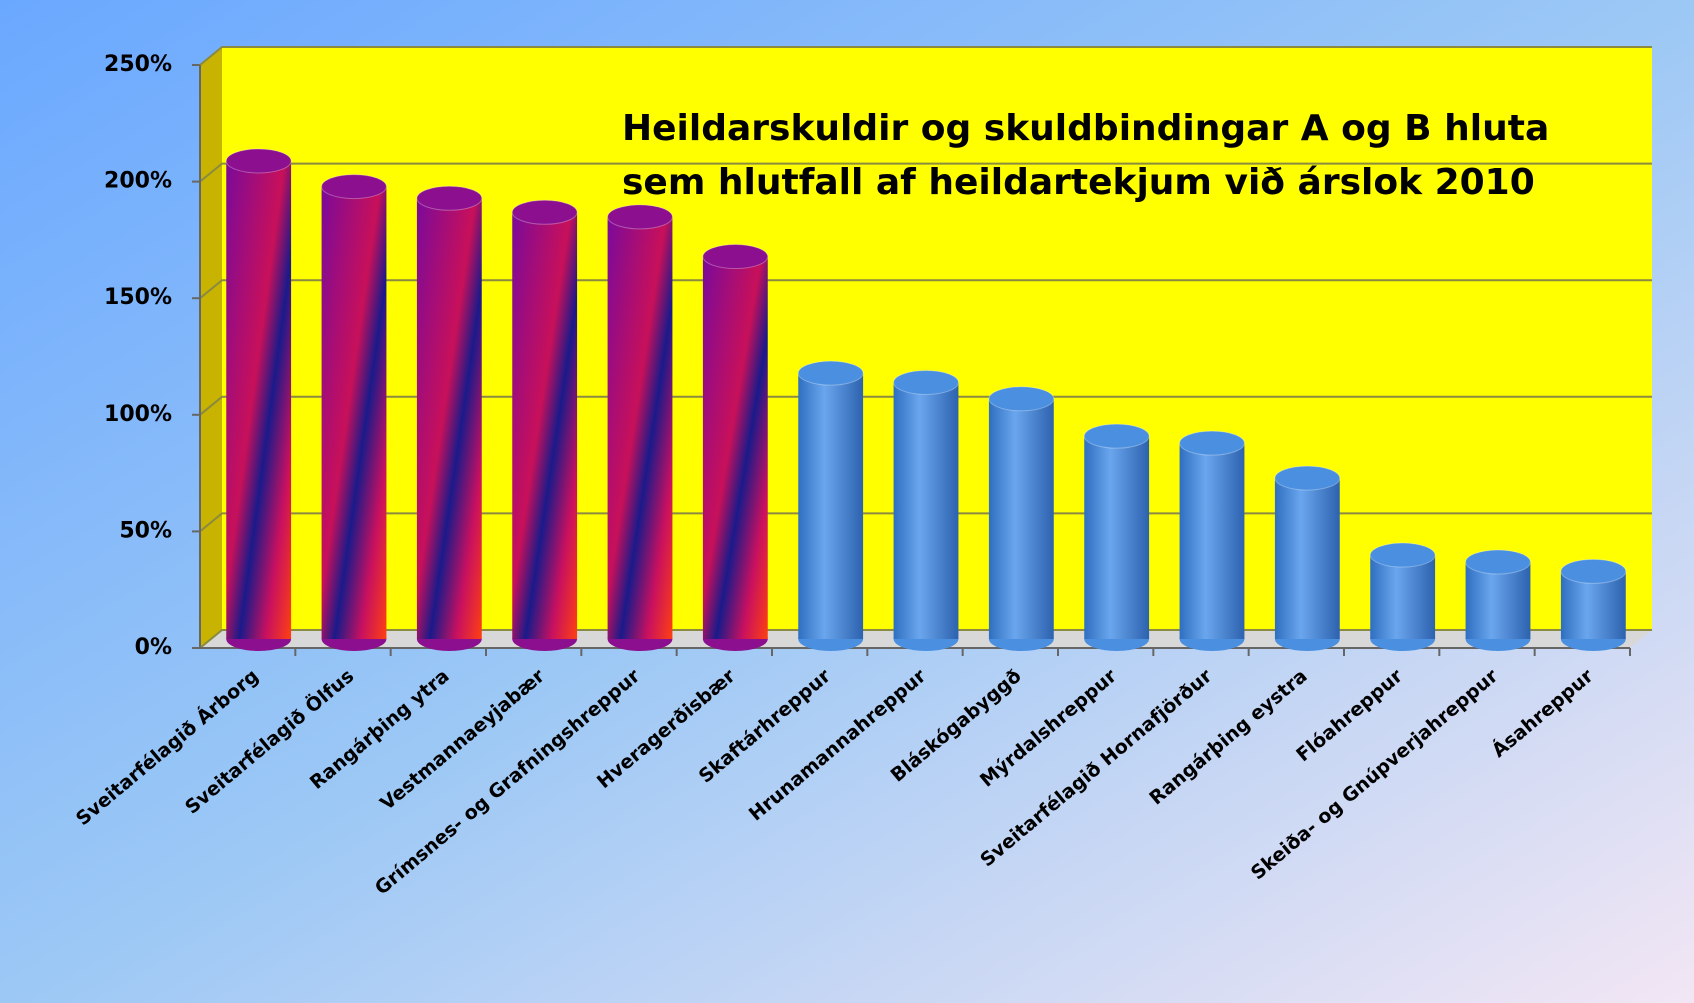  Describe the element at coordinates (153, 647) in the screenshot. I see `y-tick-label: 0%` at that location.